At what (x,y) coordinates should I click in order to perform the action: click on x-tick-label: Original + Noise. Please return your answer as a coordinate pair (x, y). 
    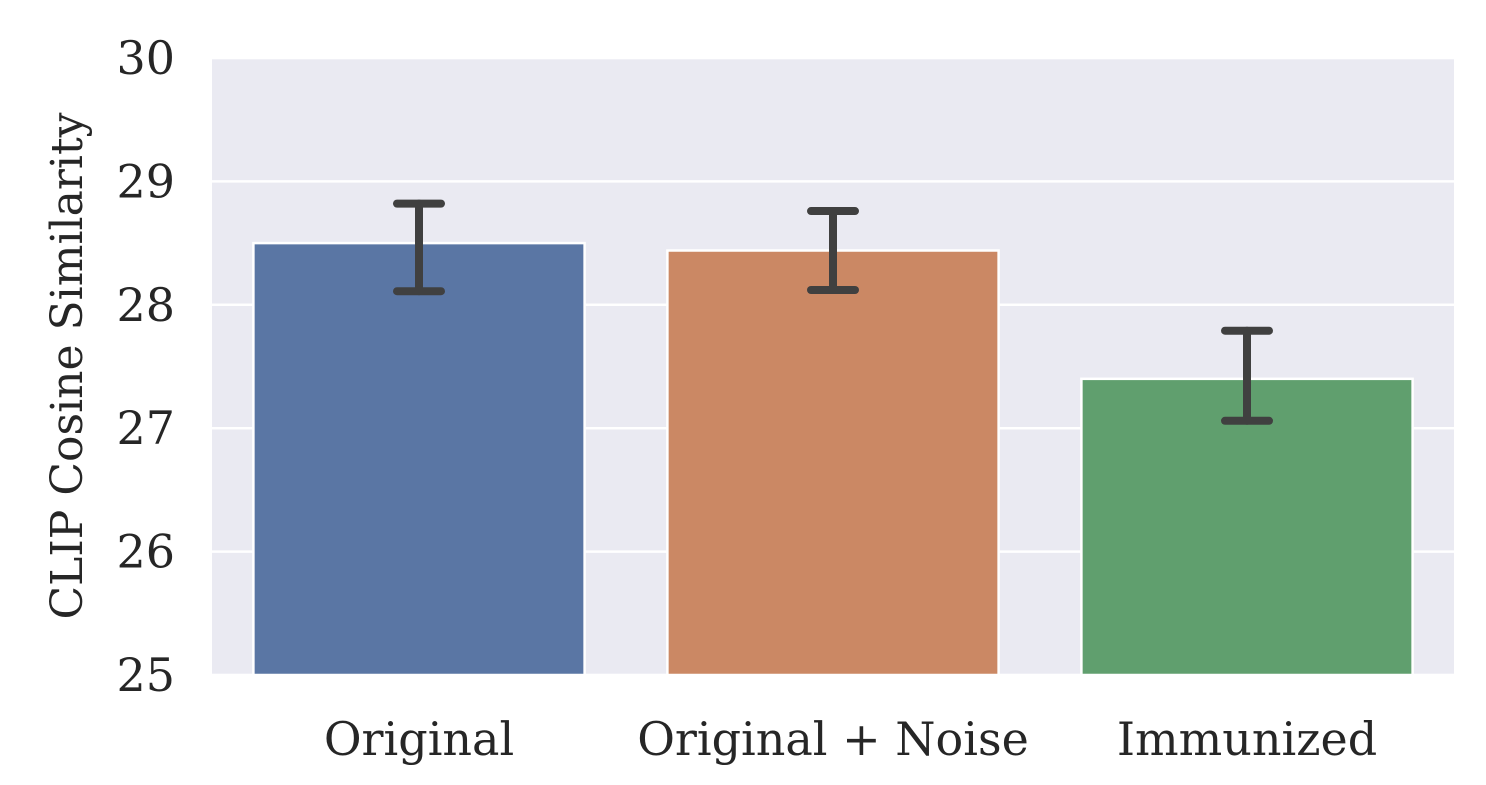
    Looking at the image, I should click on (833, 739).